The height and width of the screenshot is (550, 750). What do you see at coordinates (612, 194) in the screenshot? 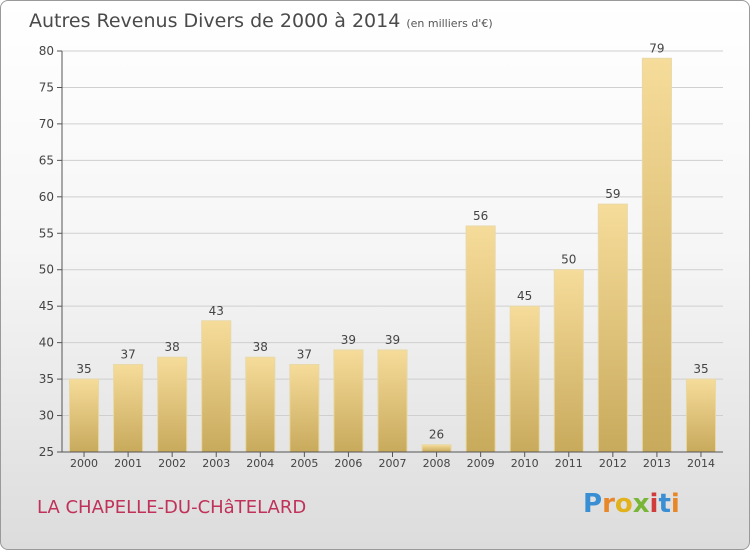
I see `data-label: 59` at bounding box center [612, 194].